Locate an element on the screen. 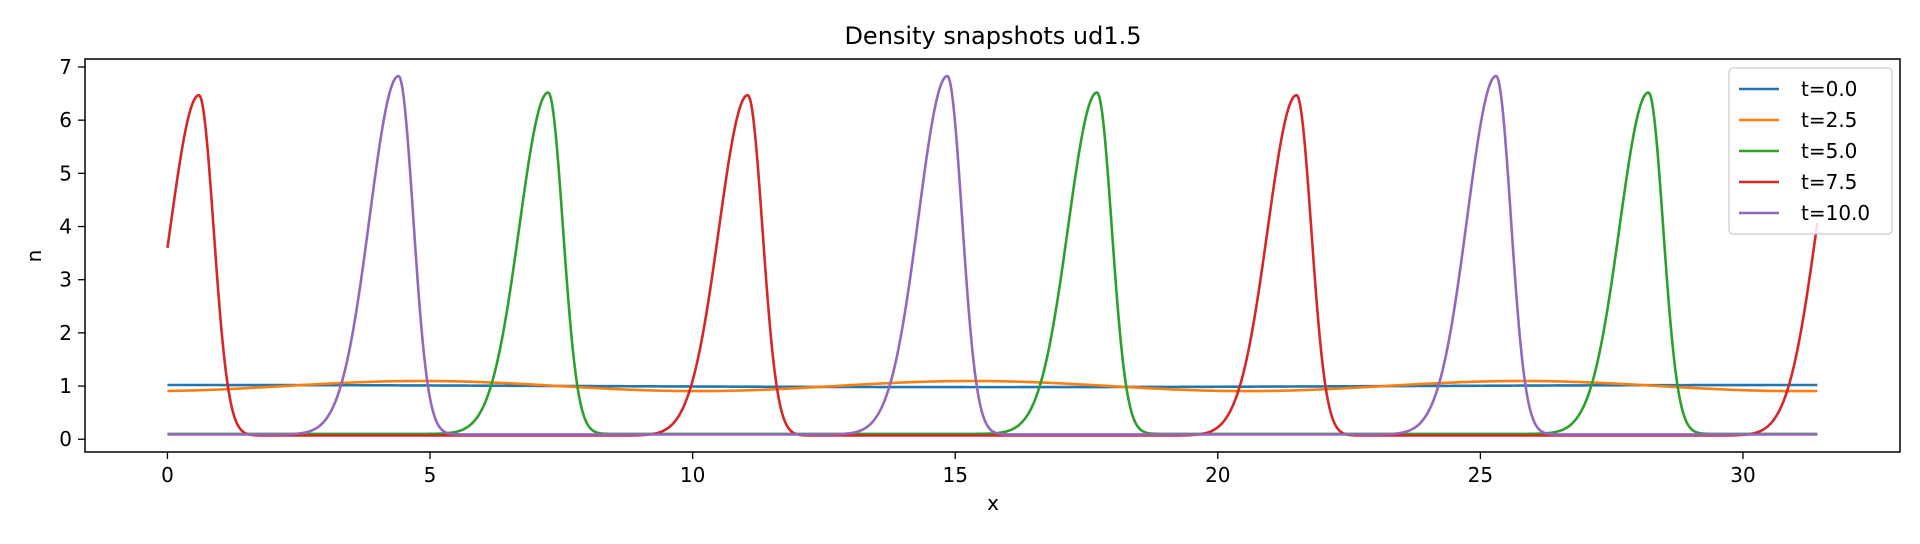 Image resolution: width=1920 pixels, height=544 pixels. x-tick-label: 25 is located at coordinates (1480, 475).